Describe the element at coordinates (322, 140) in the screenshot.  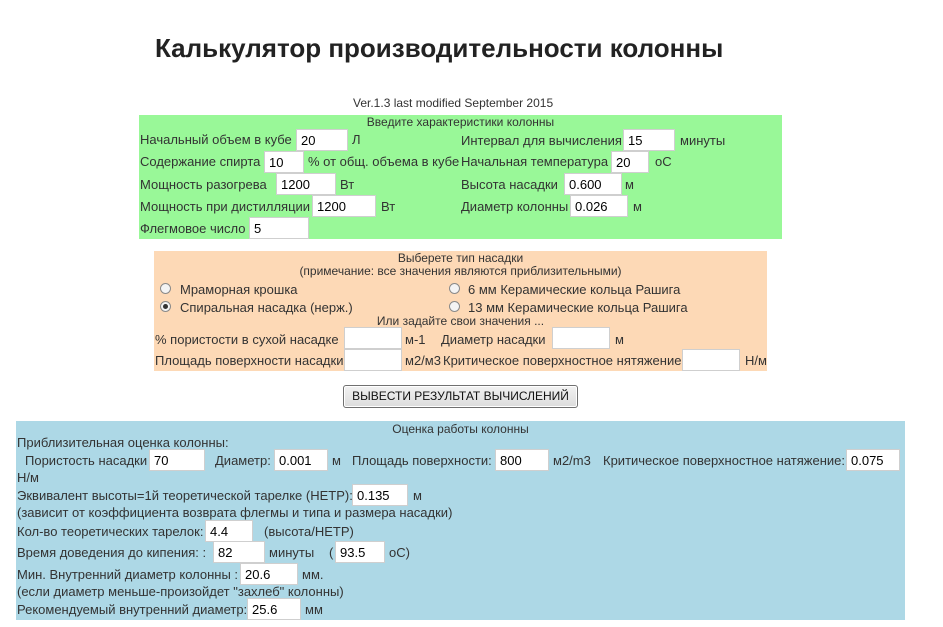
I see `initial-volume-input` at that location.